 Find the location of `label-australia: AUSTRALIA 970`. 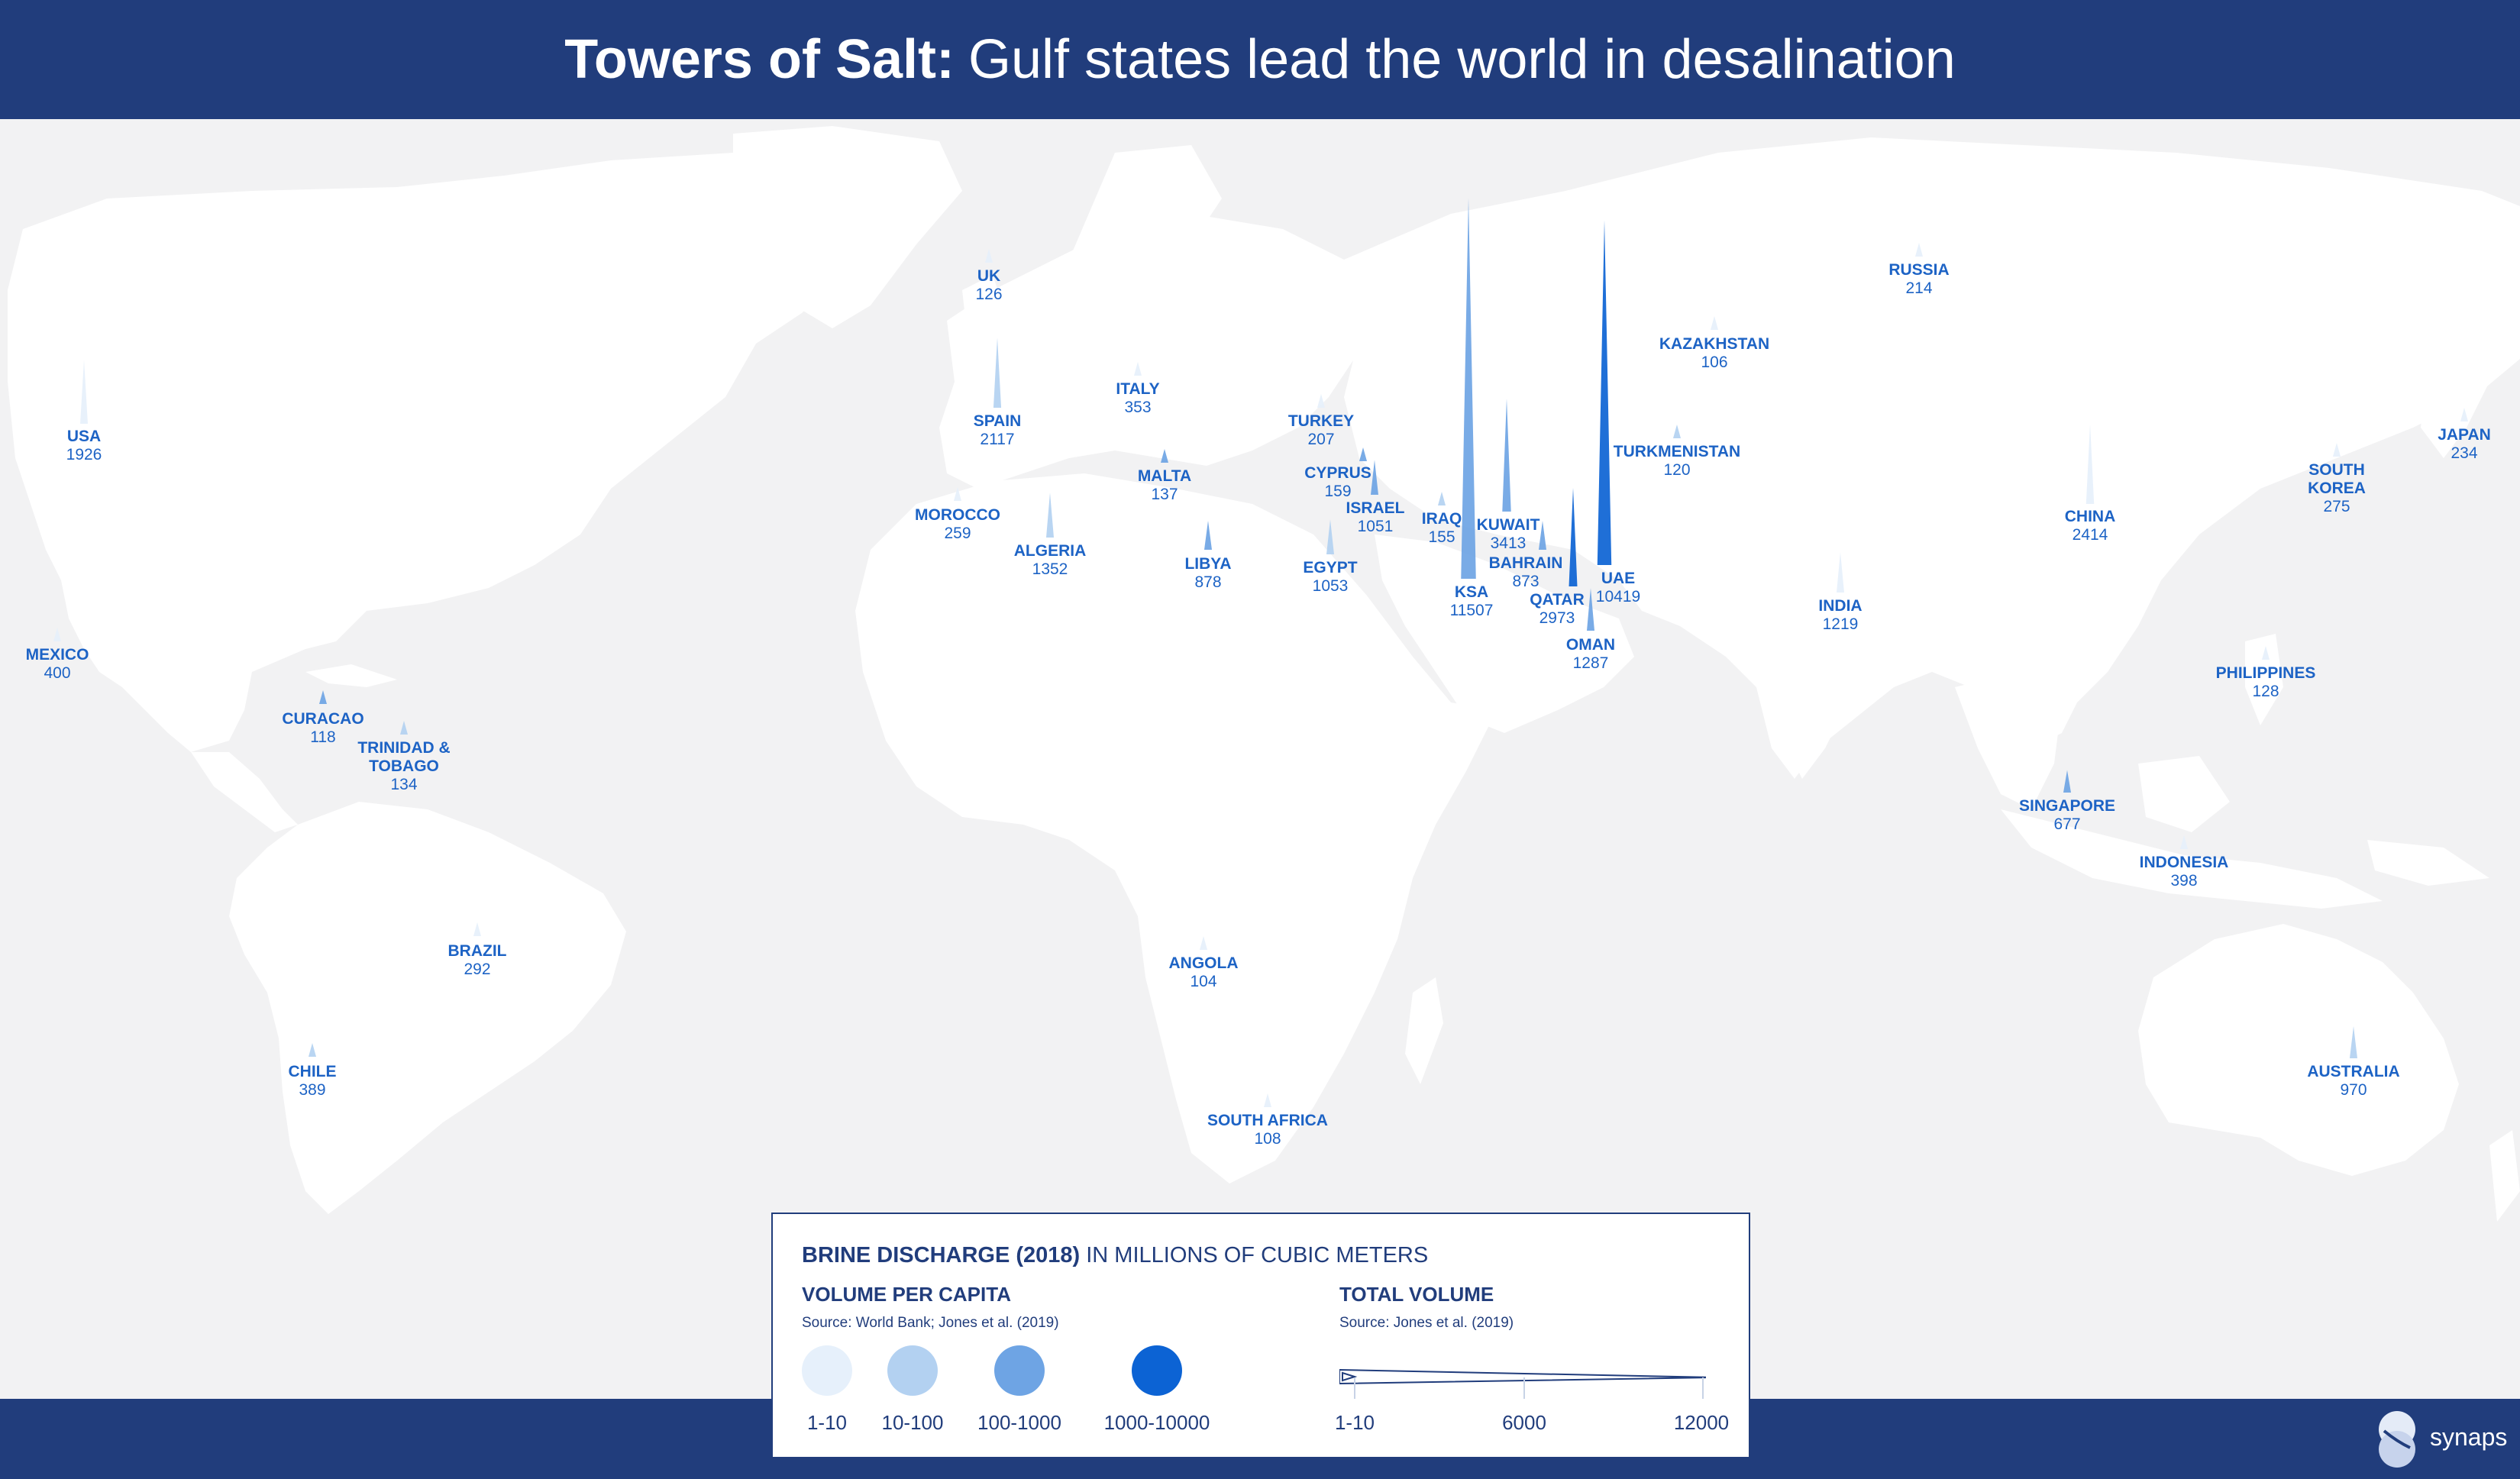

label-australia: AUSTRALIA 970 is located at coordinates (2353, 1081).